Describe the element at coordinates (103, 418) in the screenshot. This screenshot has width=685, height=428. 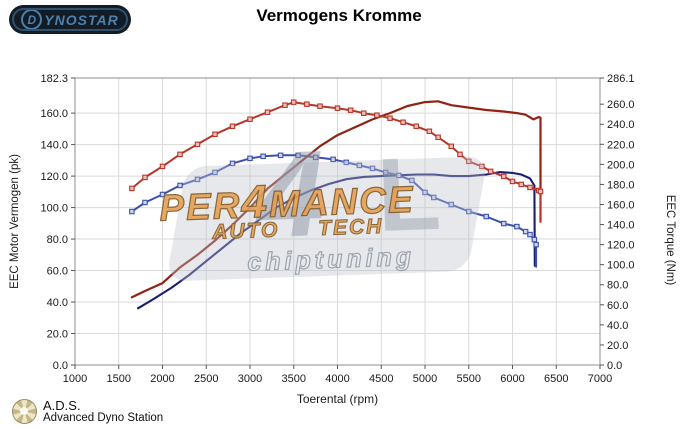
I see `ads-full-name: Advanced Dyno Station` at that location.